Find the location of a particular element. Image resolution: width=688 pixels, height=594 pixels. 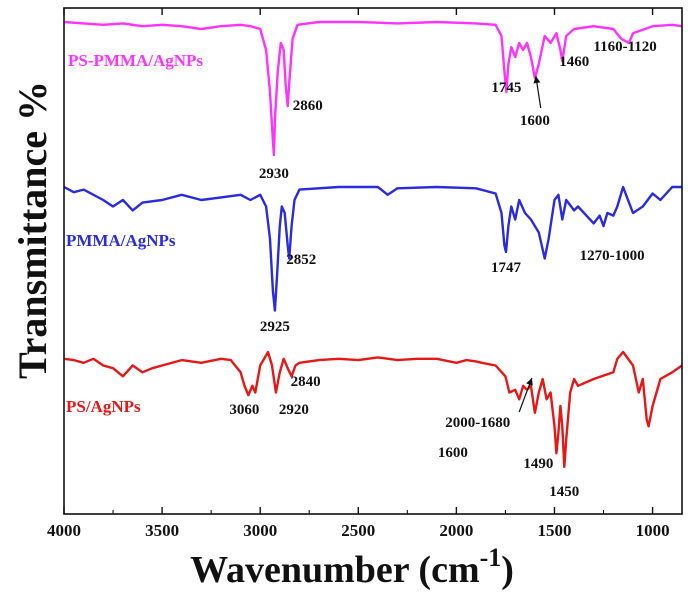

x-tick-label: 1500 is located at coordinates (554, 530).